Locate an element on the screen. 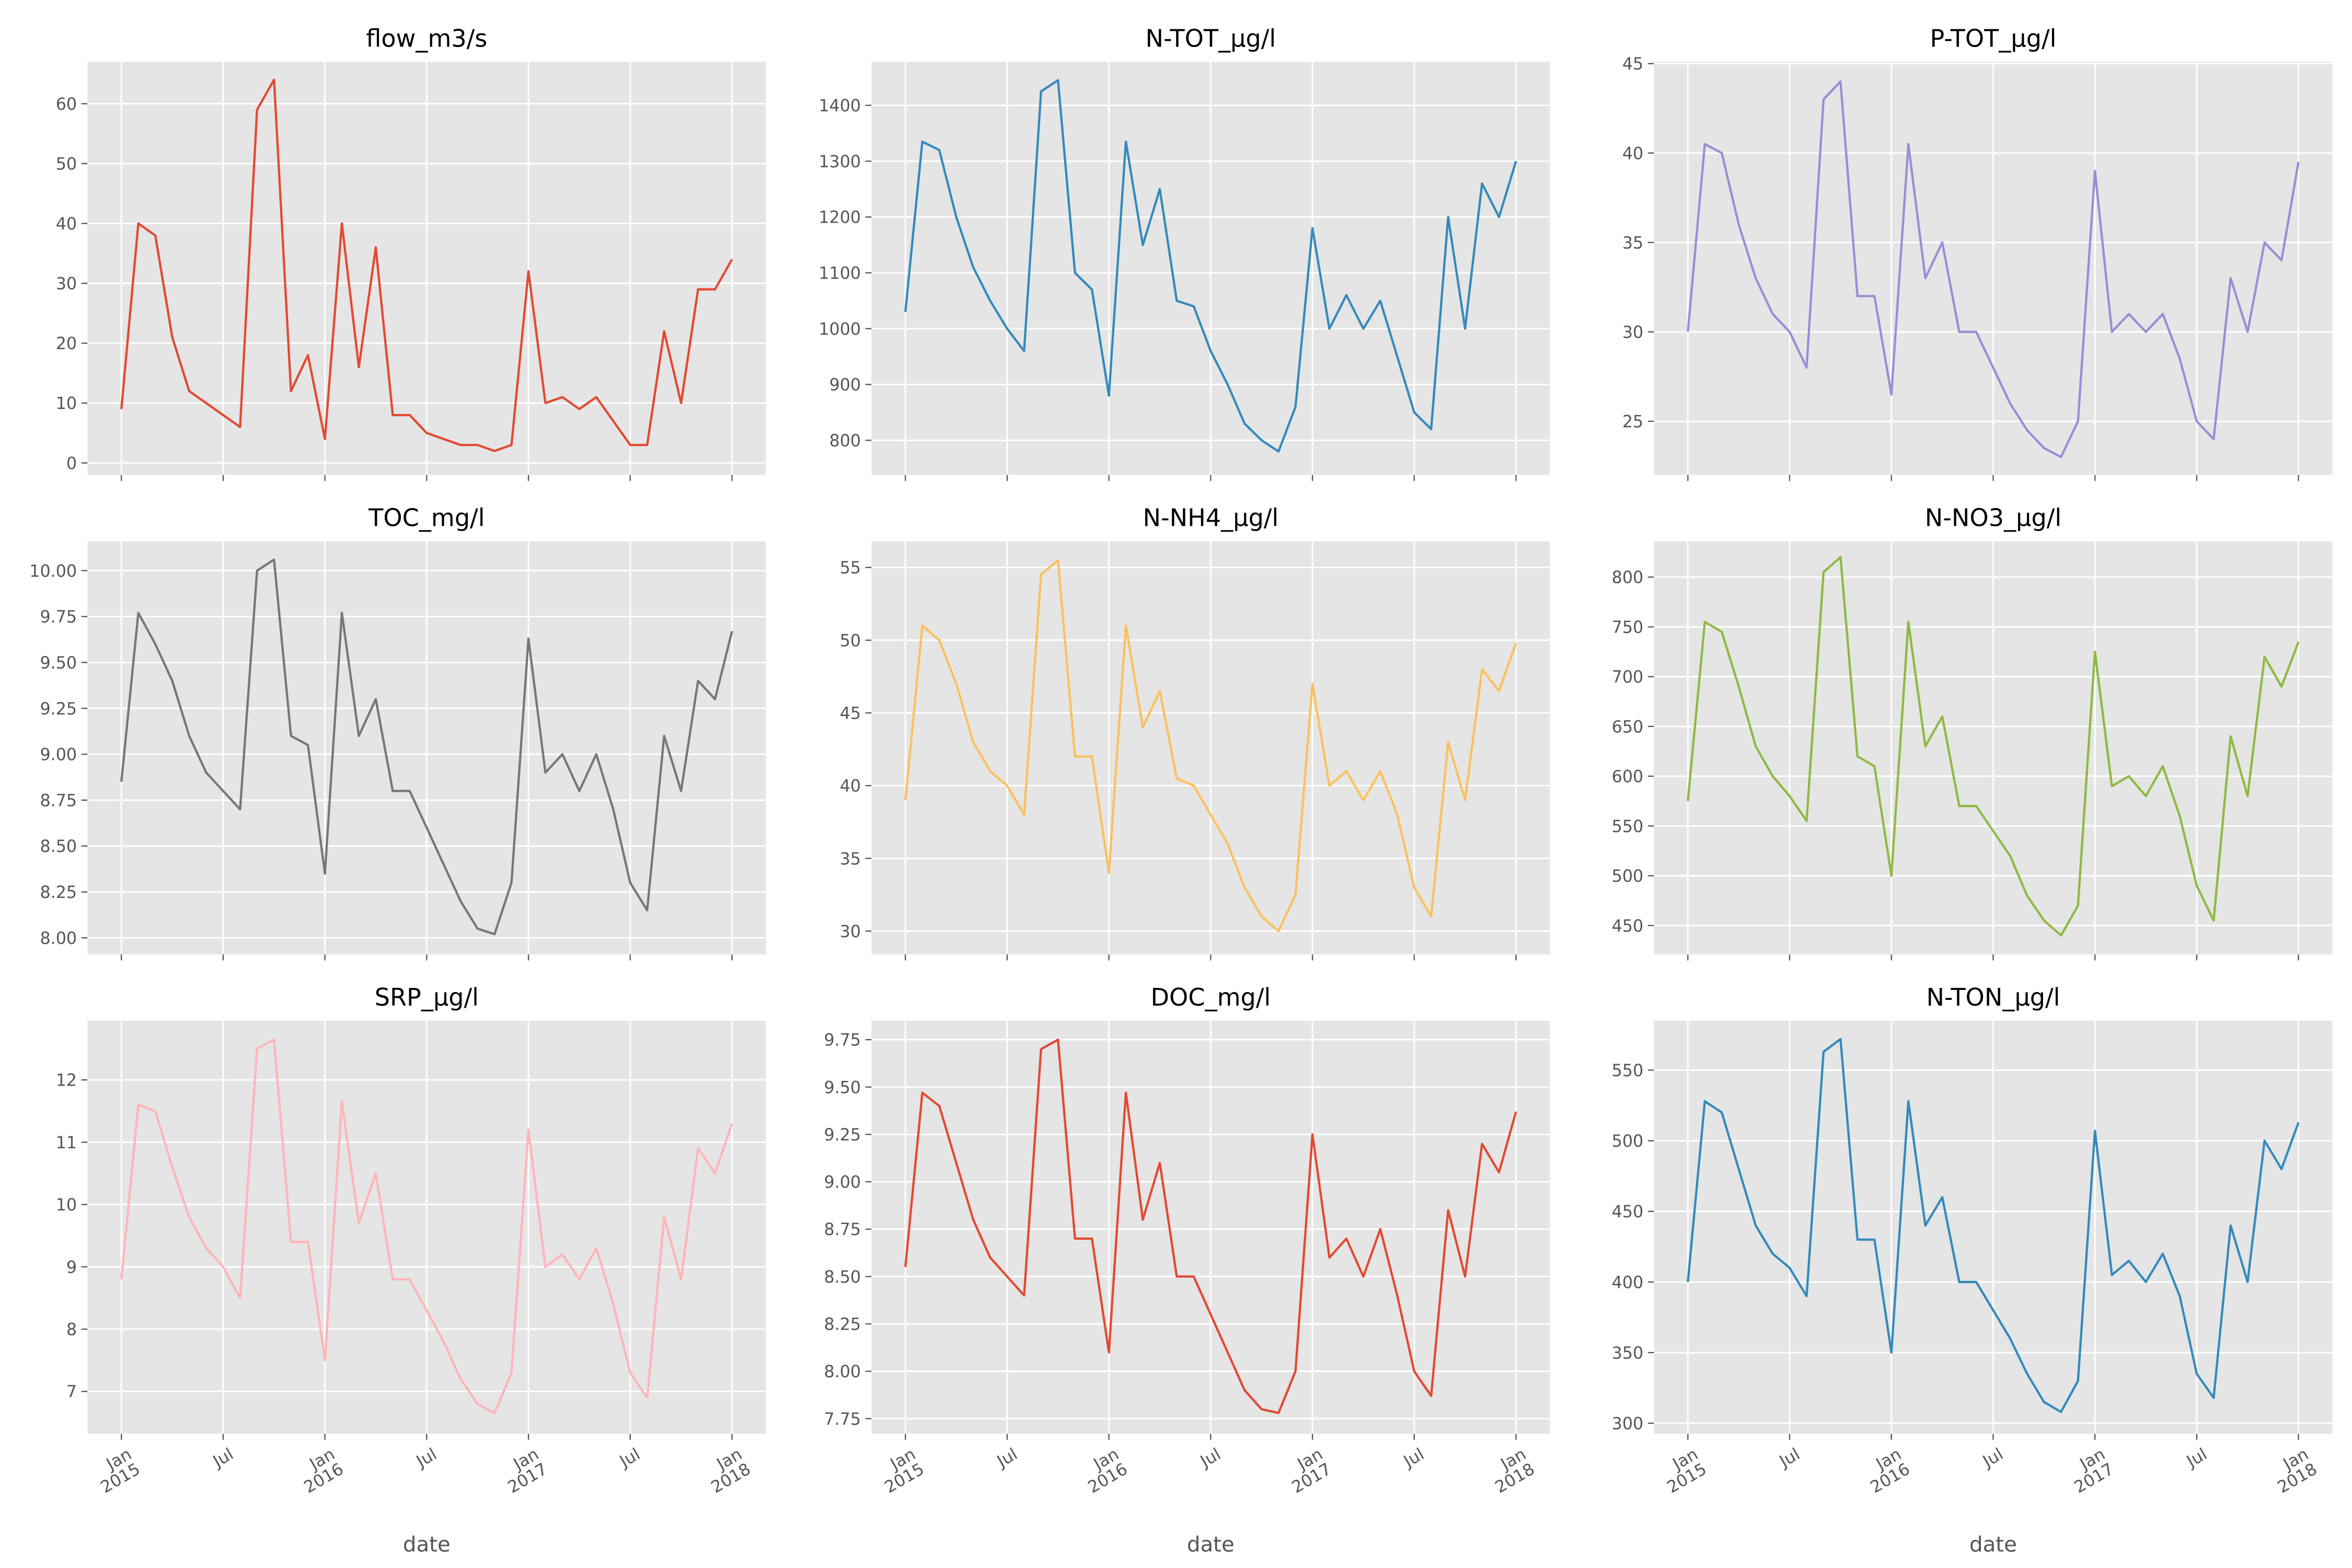 This screenshot has width=2352, height=1568. y-tick-label: 7.75 is located at coordinates (842, 1419).